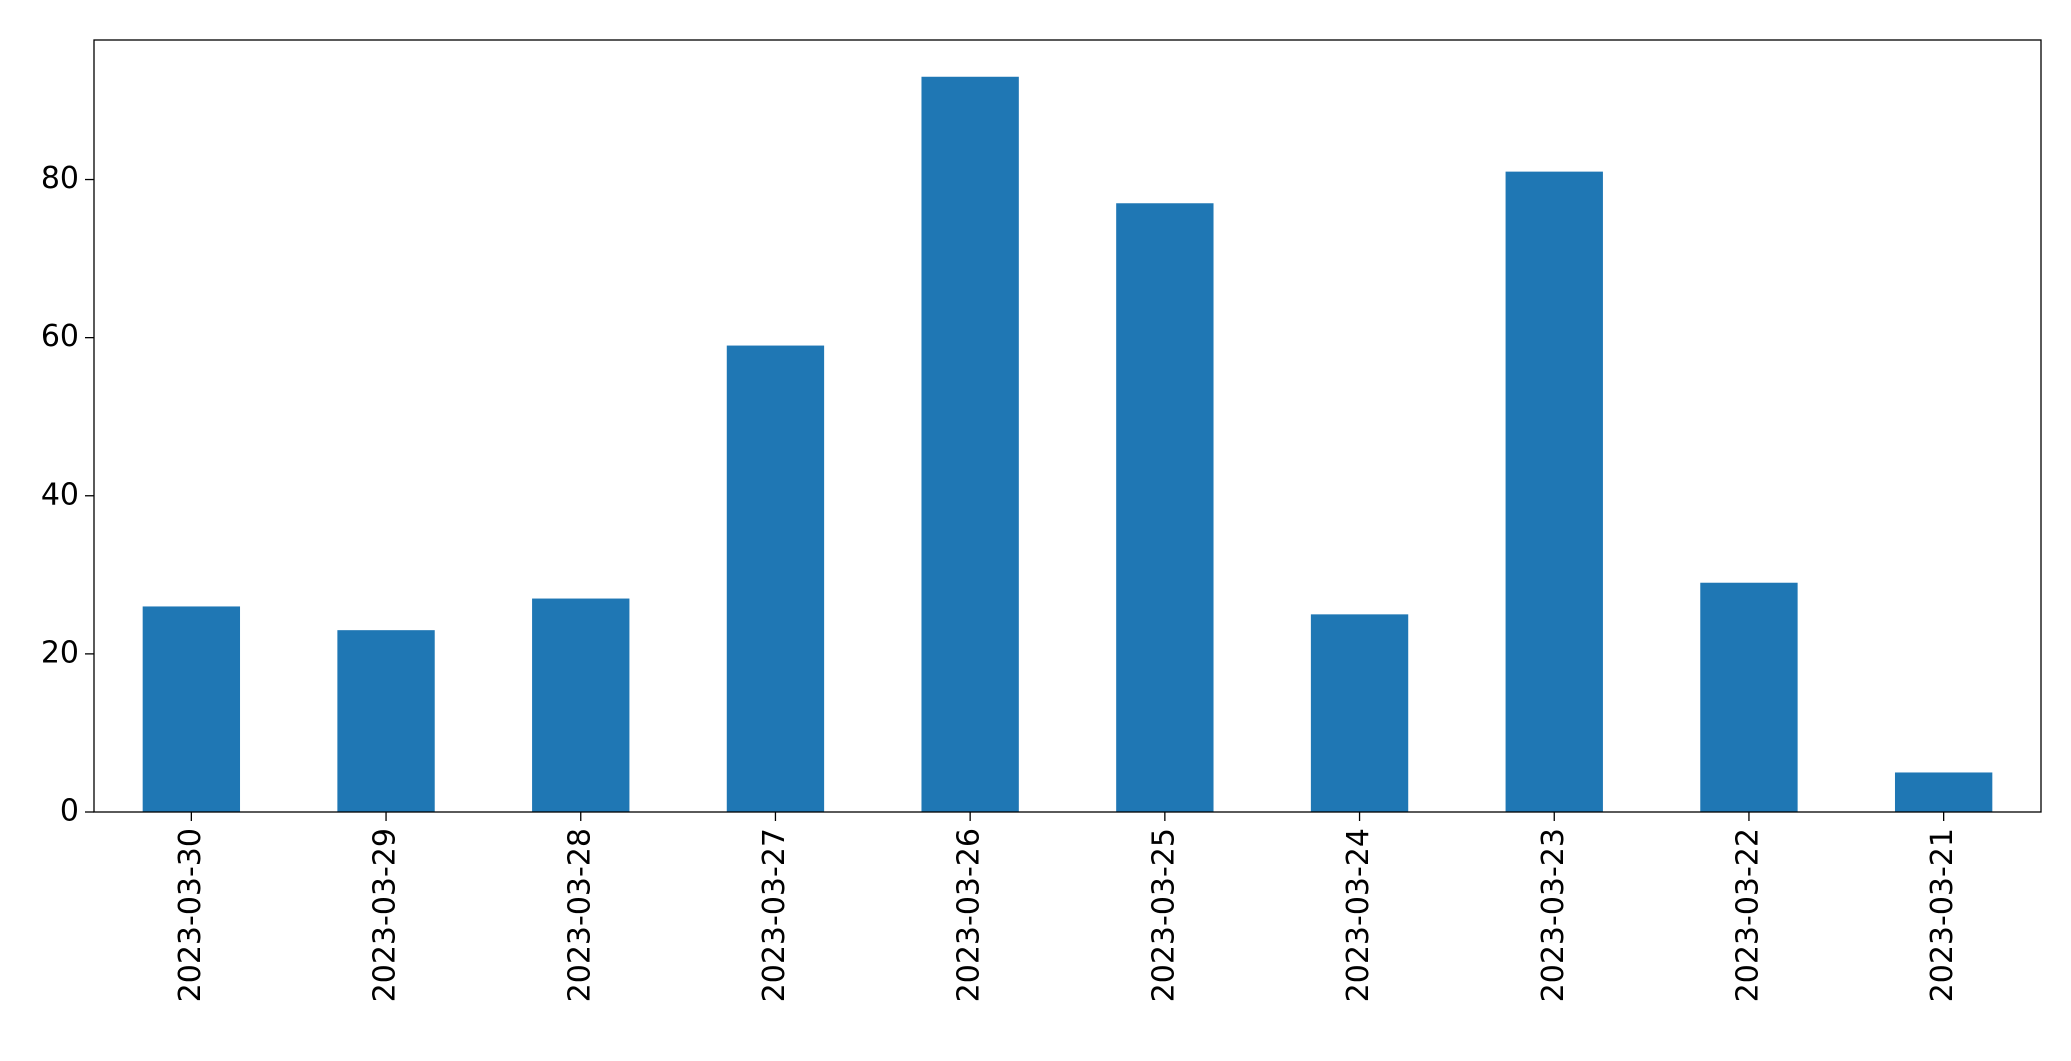  Describe the element at coordinates (1747, 915) in the screenshot. I see `x-tick-label: 2023-03-22` at that location.